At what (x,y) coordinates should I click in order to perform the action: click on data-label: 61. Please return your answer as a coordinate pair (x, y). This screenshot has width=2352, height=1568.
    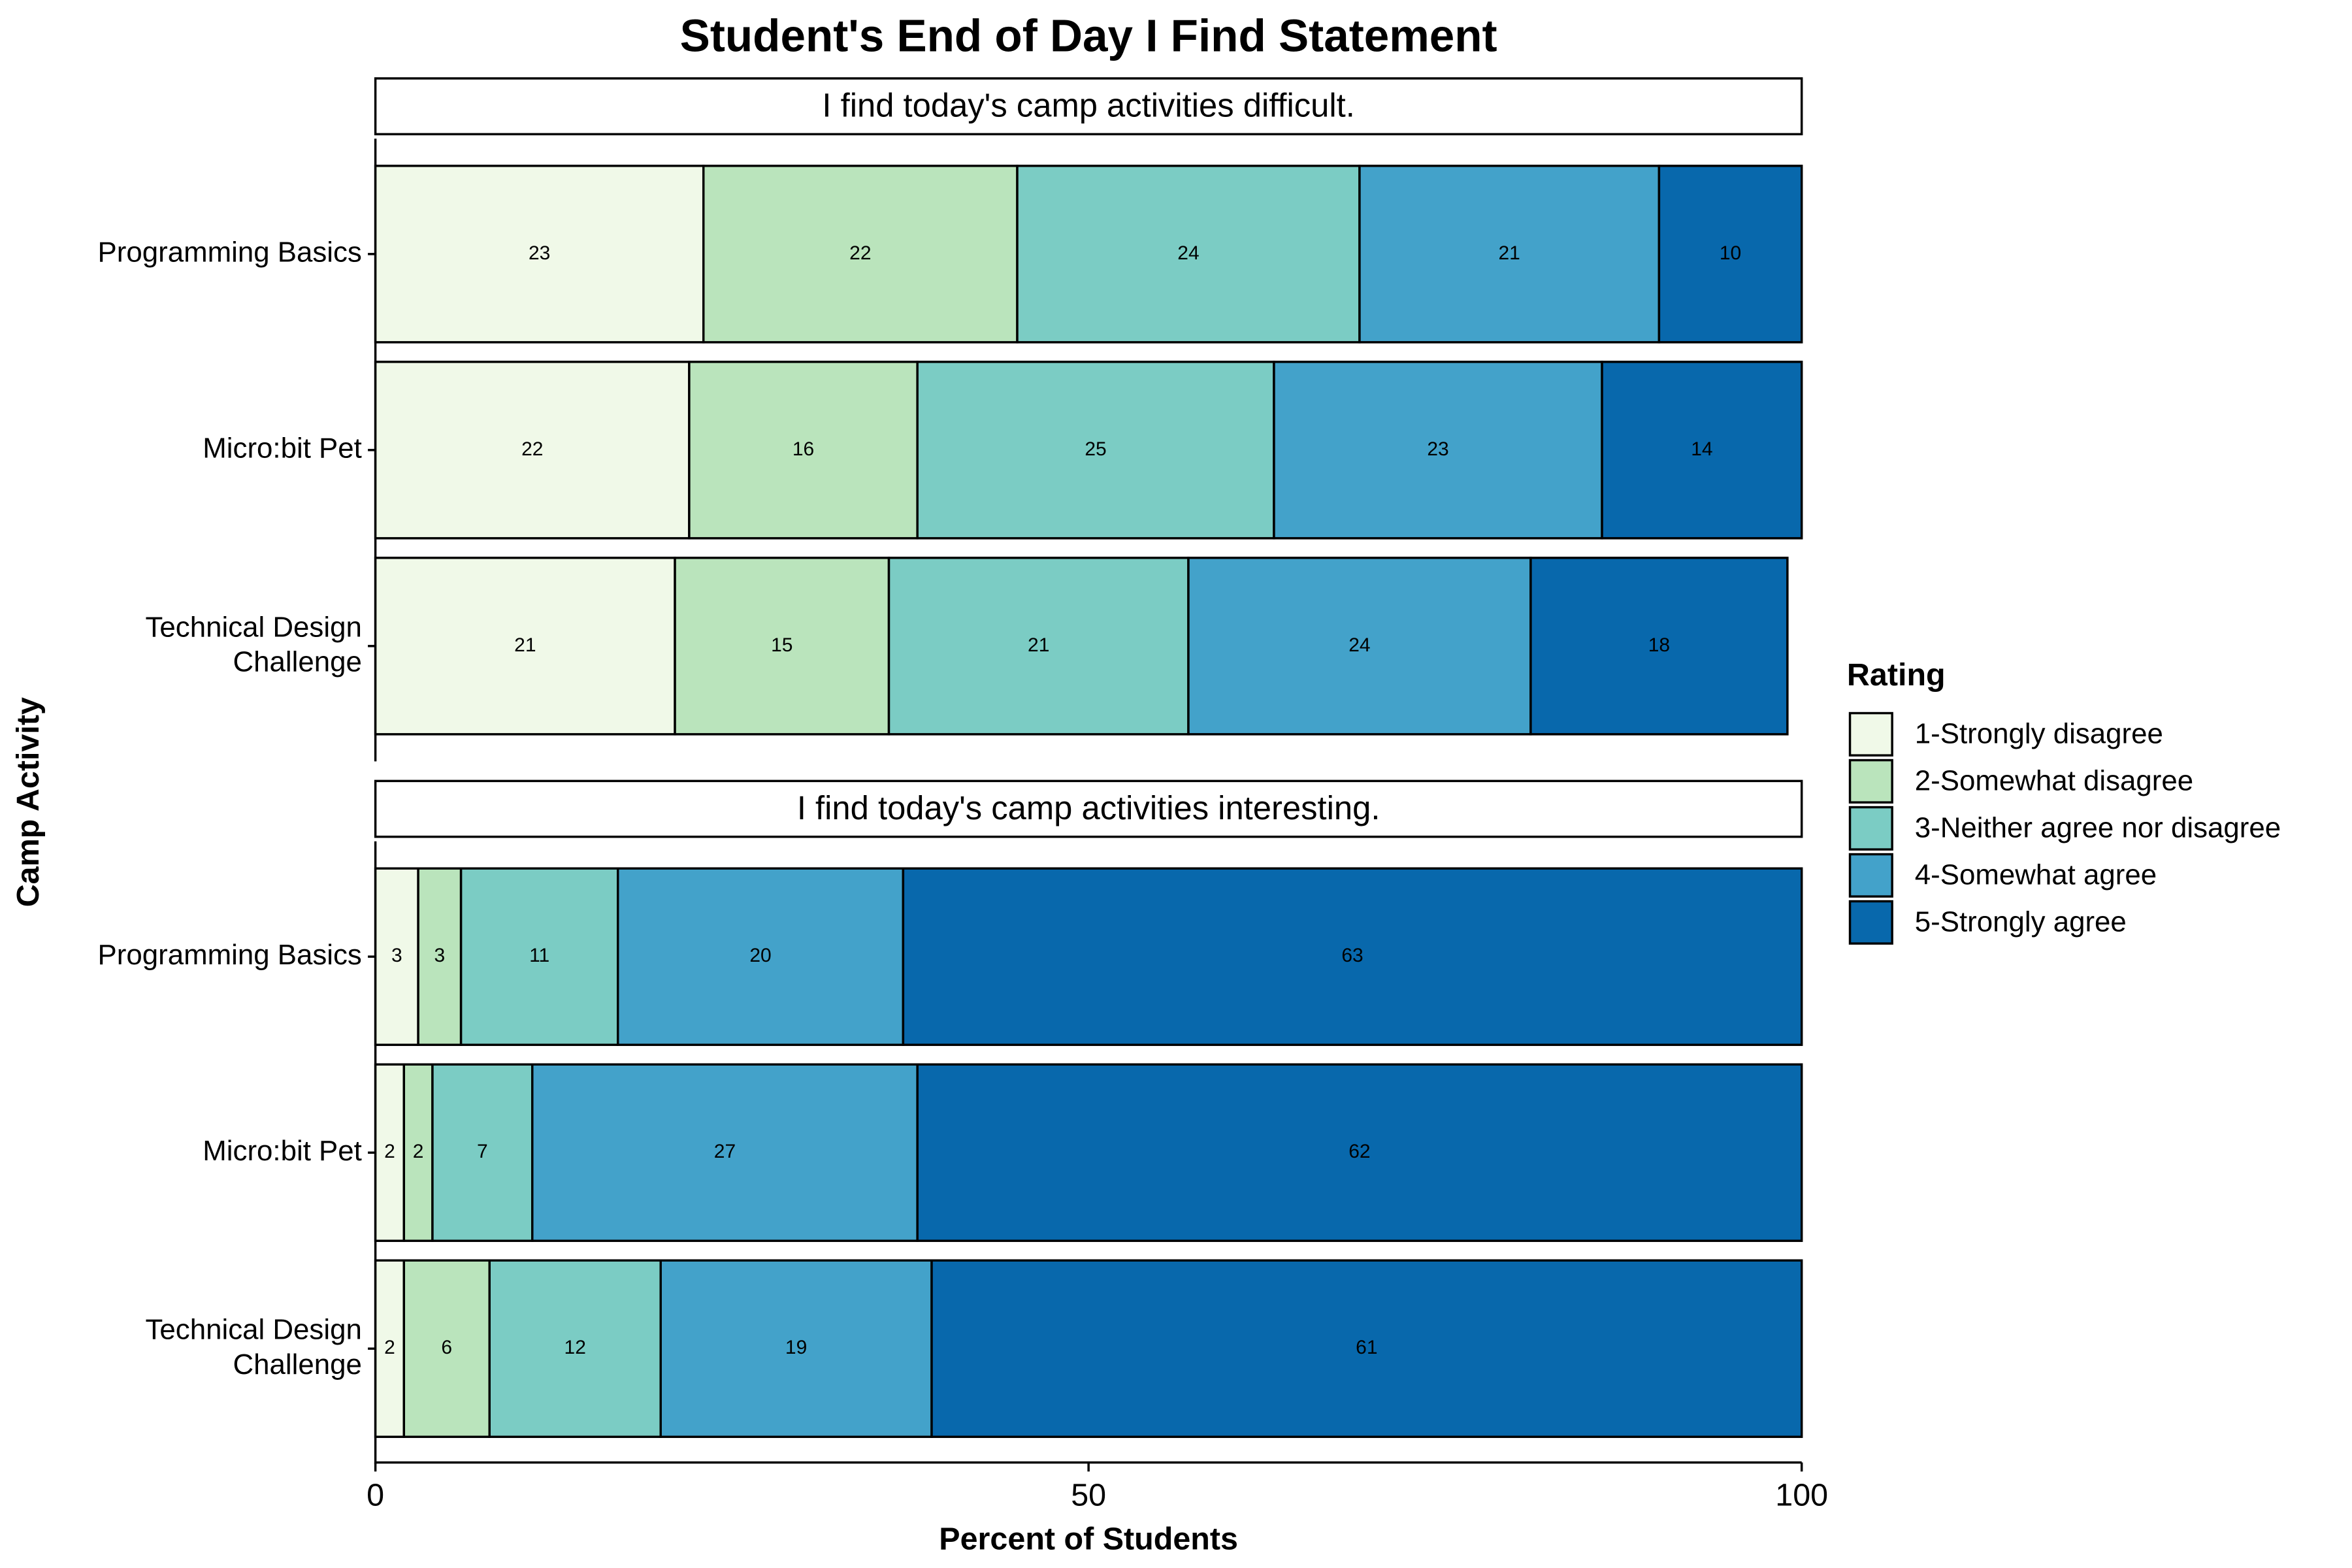
    Looking at the image, I should click on (1366, 1347).